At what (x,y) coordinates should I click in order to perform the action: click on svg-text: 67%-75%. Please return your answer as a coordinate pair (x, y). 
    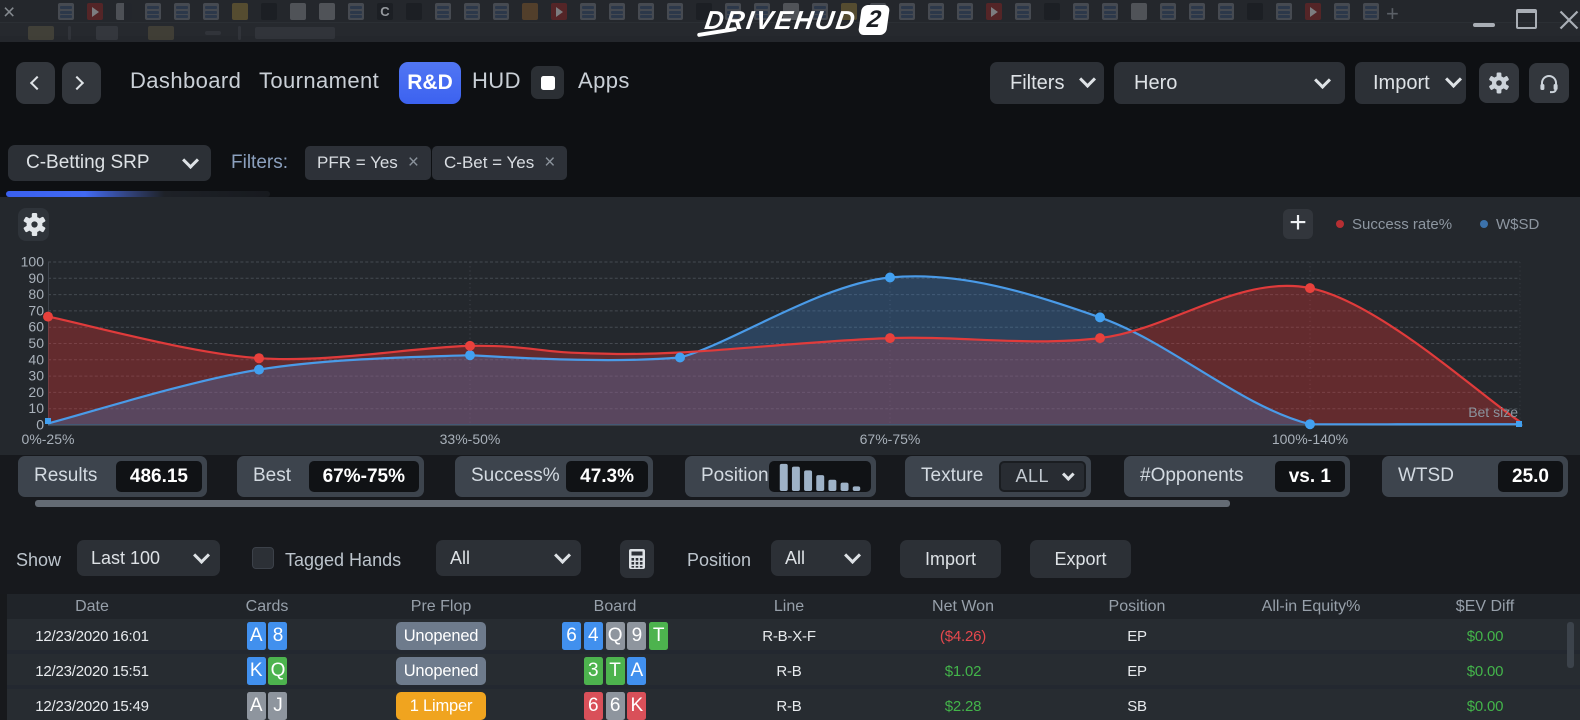
    Looking at the image, I should click on (890, 439).